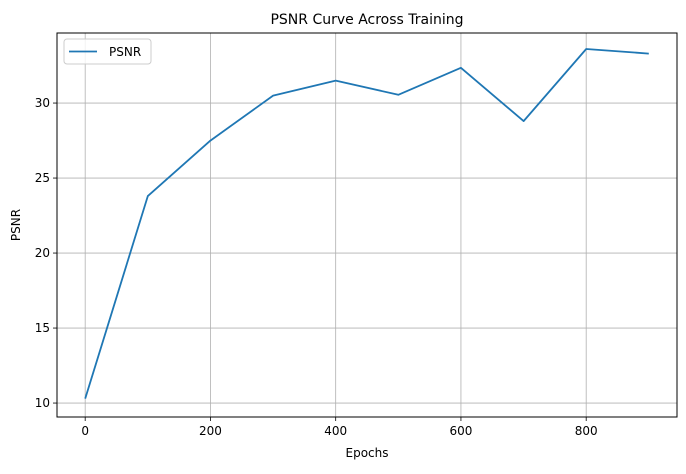 This screenshot has height=474, width=686. I want to click on chart-title: PSNR Curve Across Training, so click(366, 20).